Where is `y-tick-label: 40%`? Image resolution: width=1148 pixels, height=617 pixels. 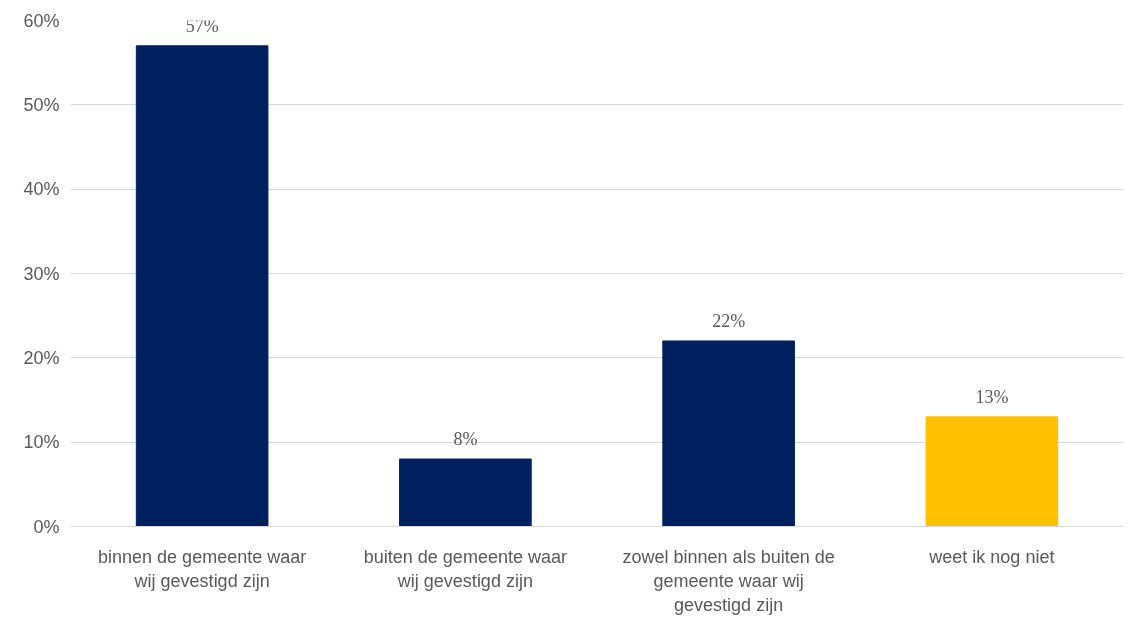 y-tick-label: 40% is located at coordinates (41, 189).